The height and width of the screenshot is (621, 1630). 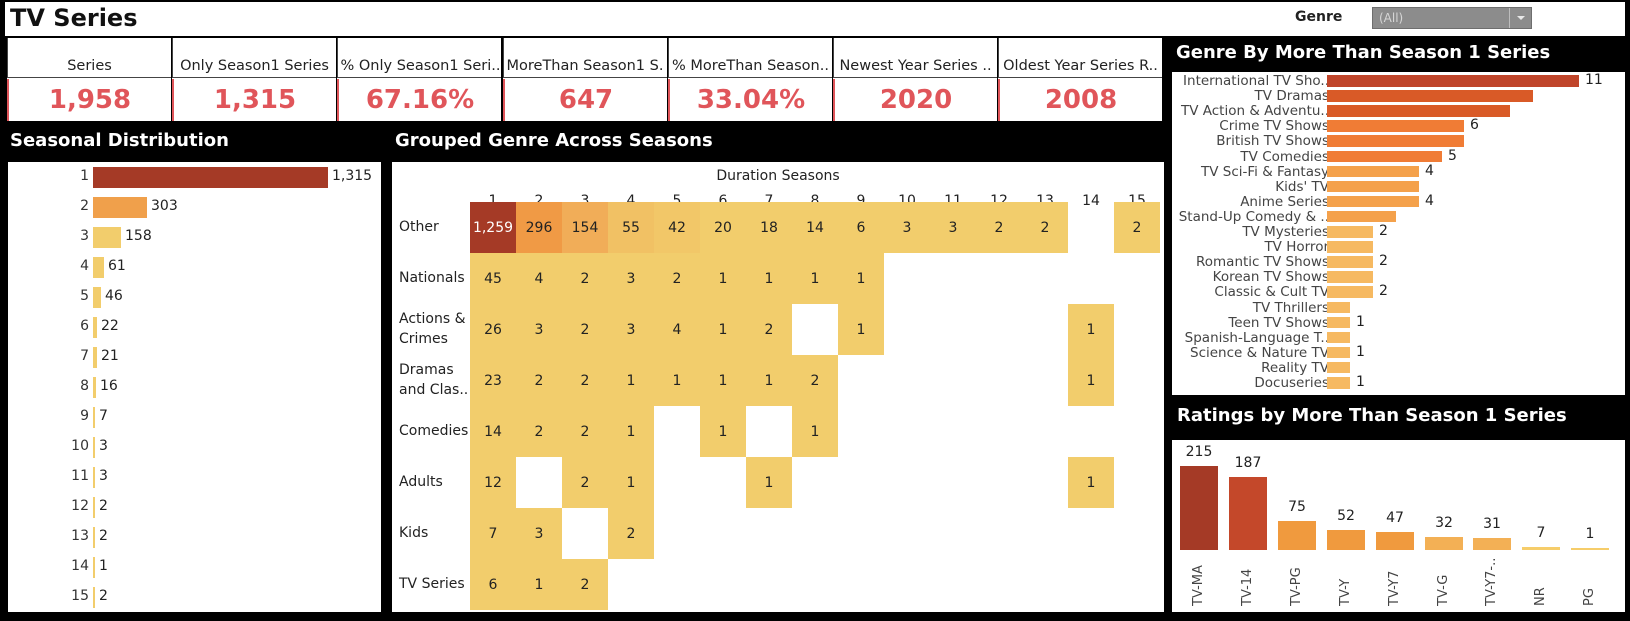 I want to click on heatmap-cell: 55, so click(x=631, y=227).